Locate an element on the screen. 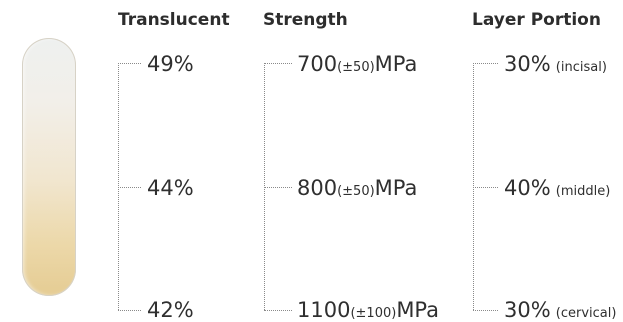  layer-row-2: 40% (middle) is located at coordinates (557, 188).